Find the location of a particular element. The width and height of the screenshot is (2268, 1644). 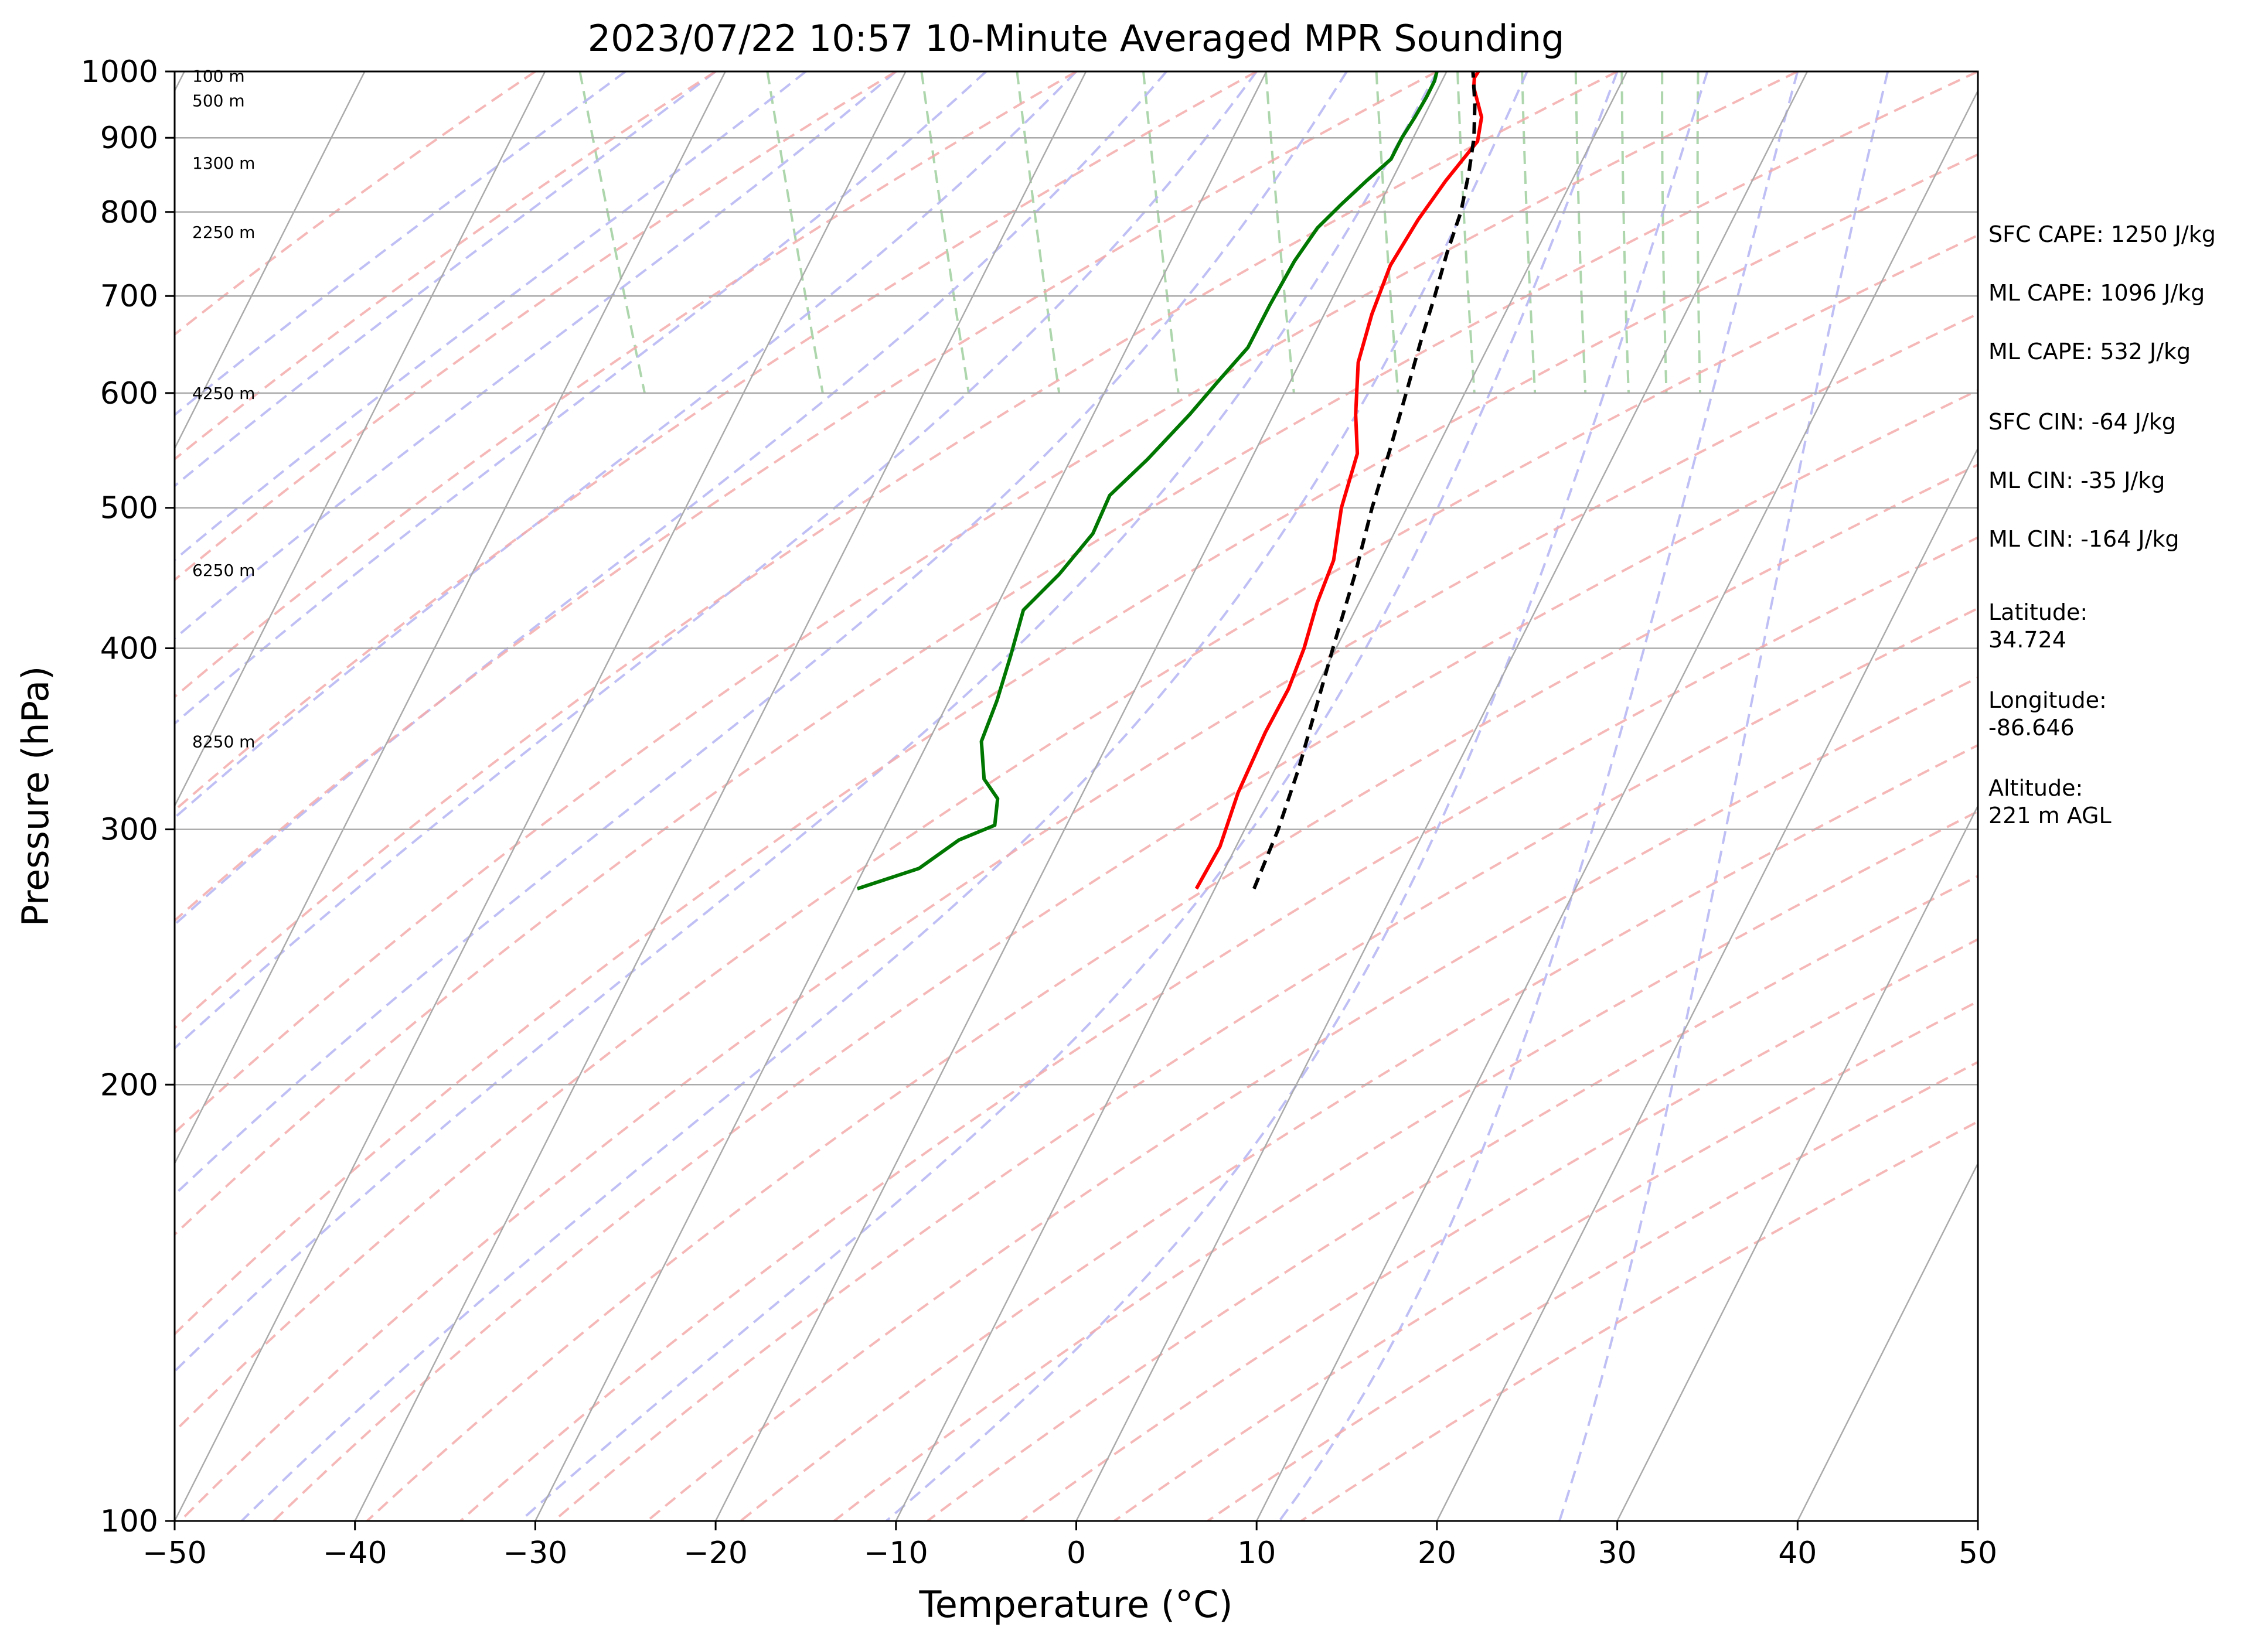

ml-cape-text-2: ML CAPE: 532 J/kg is located at coordinates (2089, 352).